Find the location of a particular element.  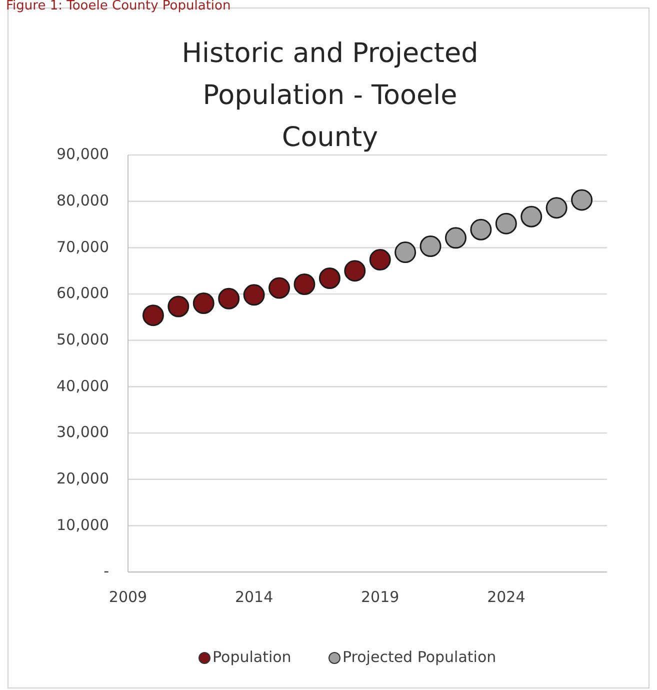

y-tick-label: 20,000 is located at coordinates (82, 478).